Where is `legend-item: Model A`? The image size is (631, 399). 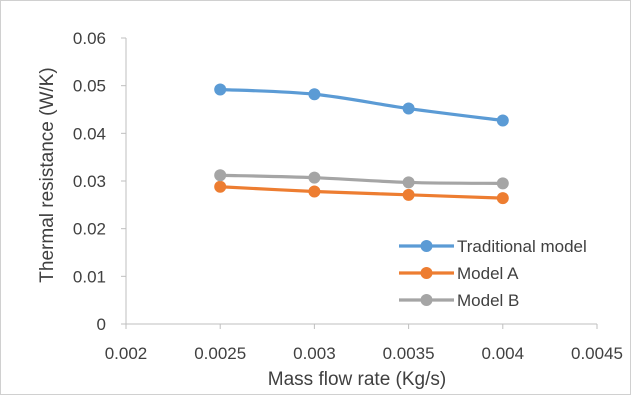 legend-item: Model A is located at coordinates (459, 273).